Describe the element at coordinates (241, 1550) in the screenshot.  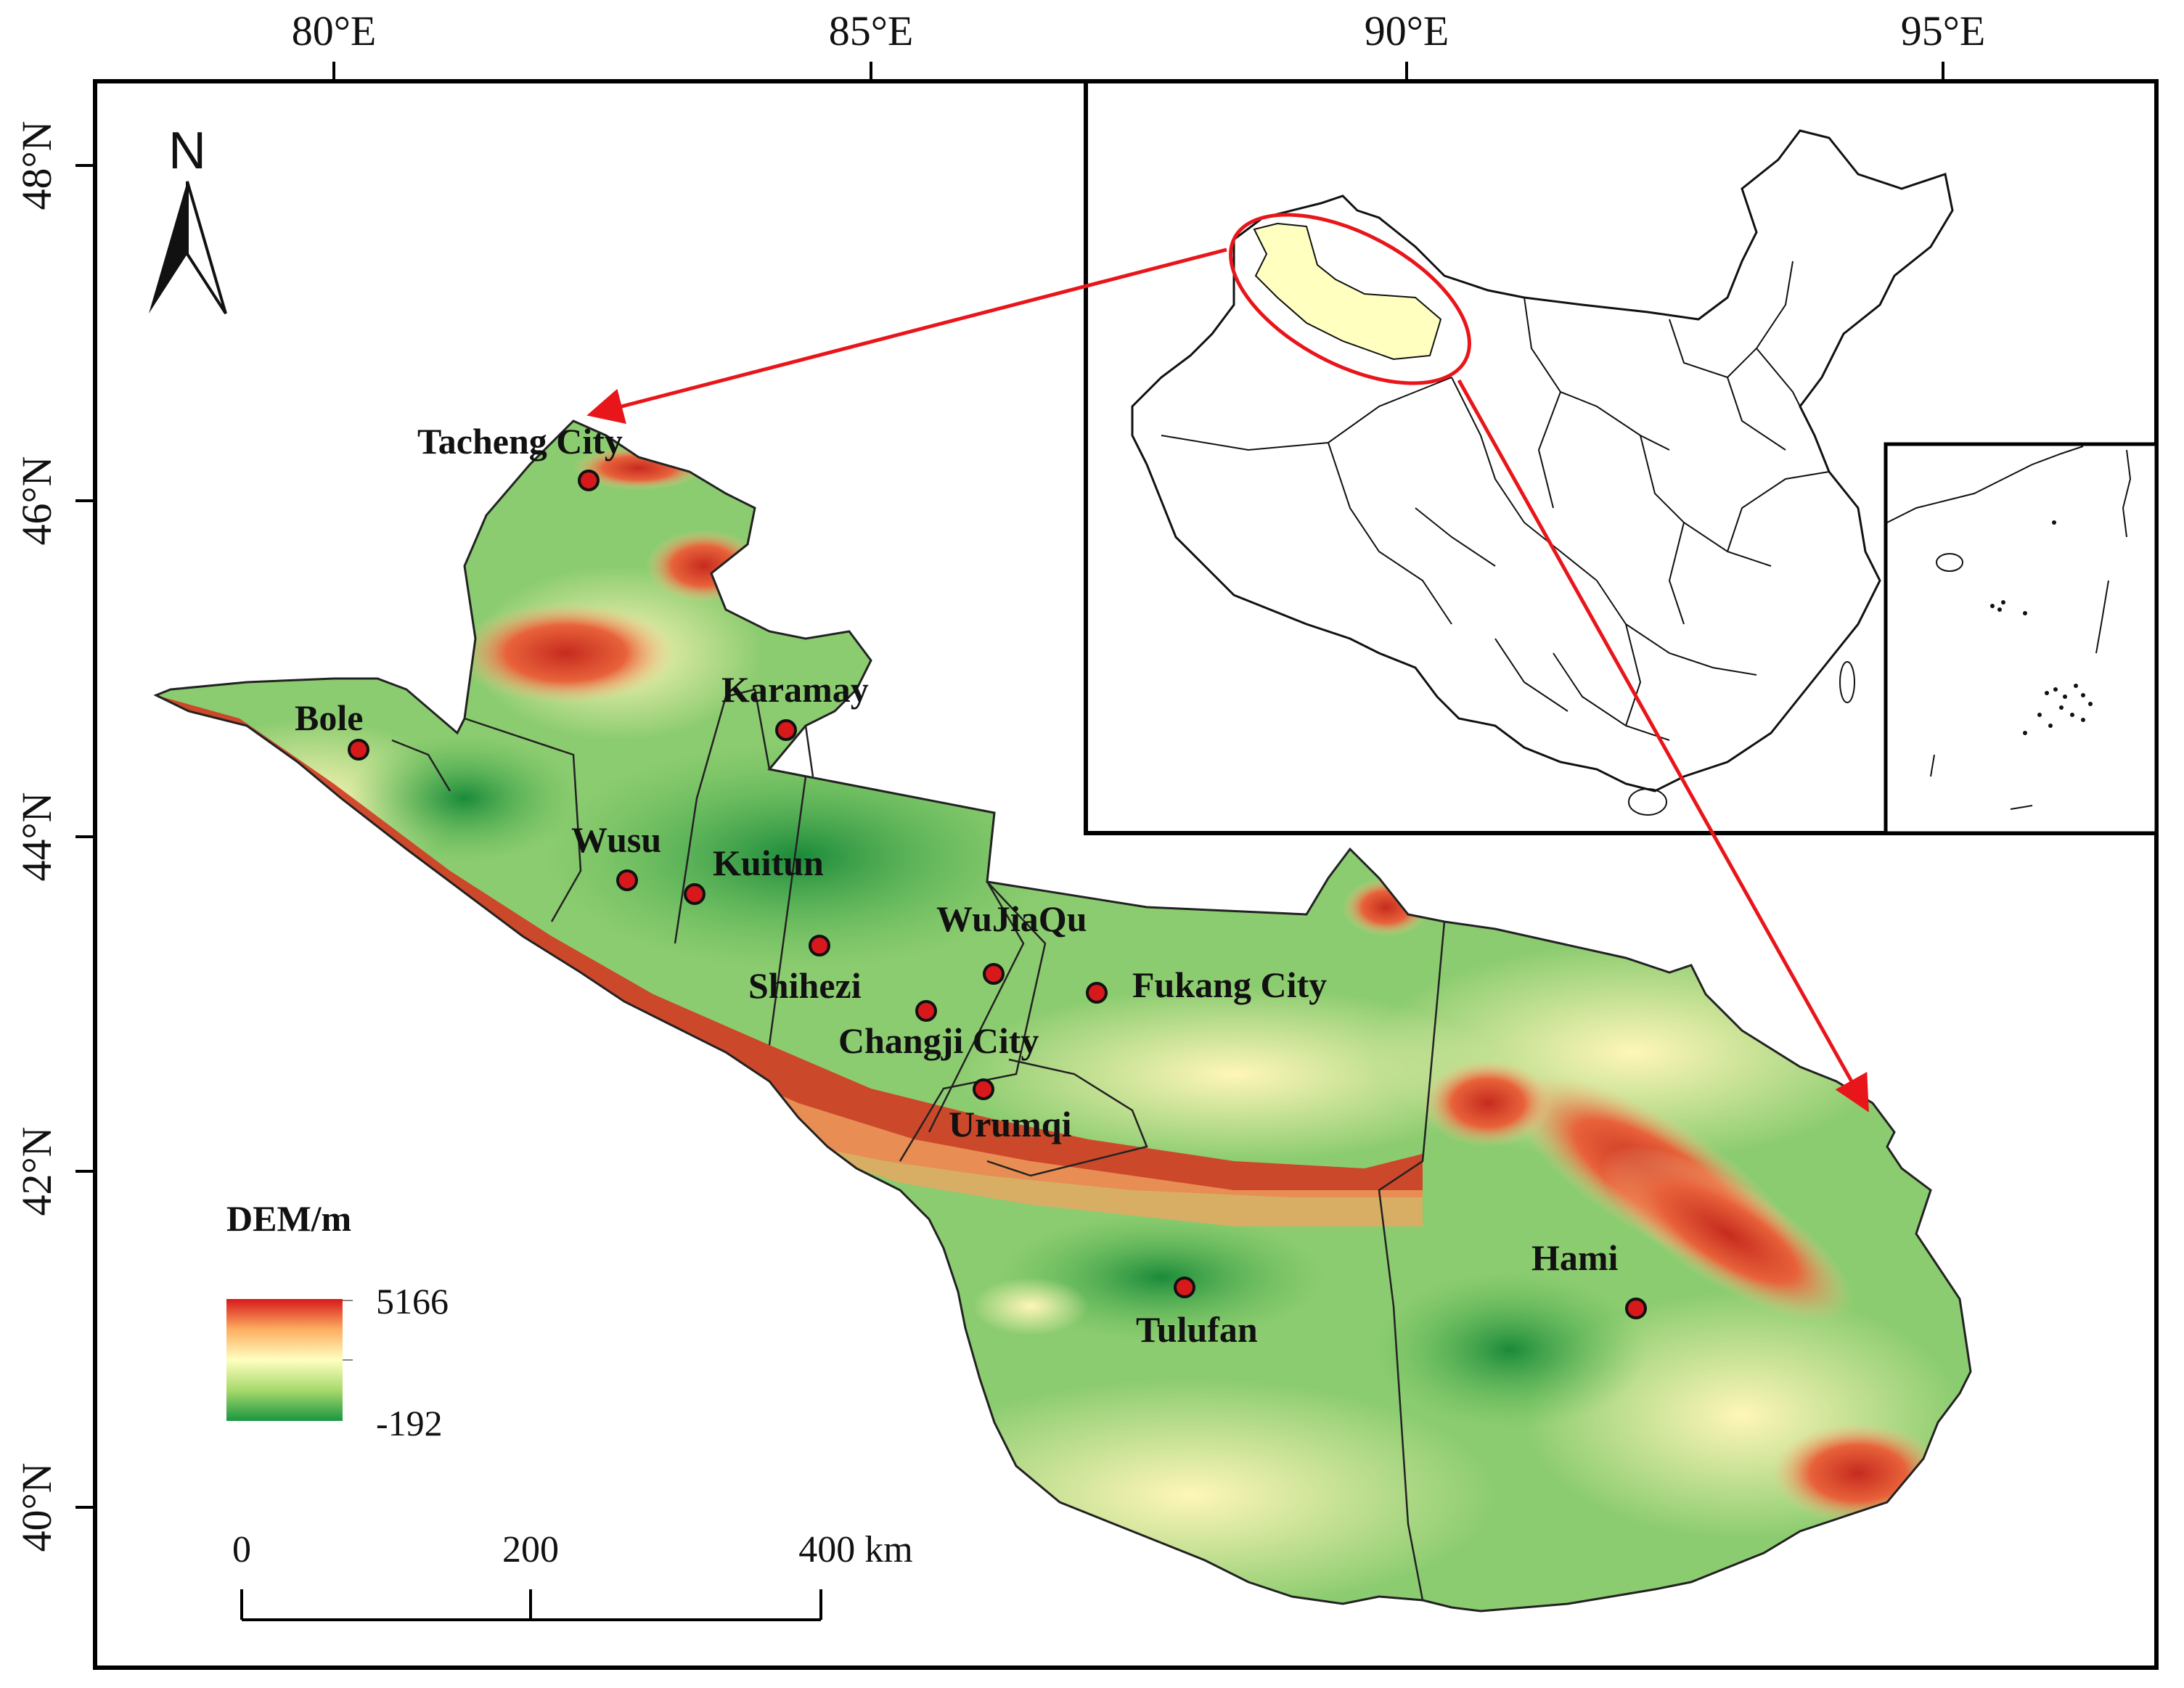
I see `scale-label: 0` at that location.